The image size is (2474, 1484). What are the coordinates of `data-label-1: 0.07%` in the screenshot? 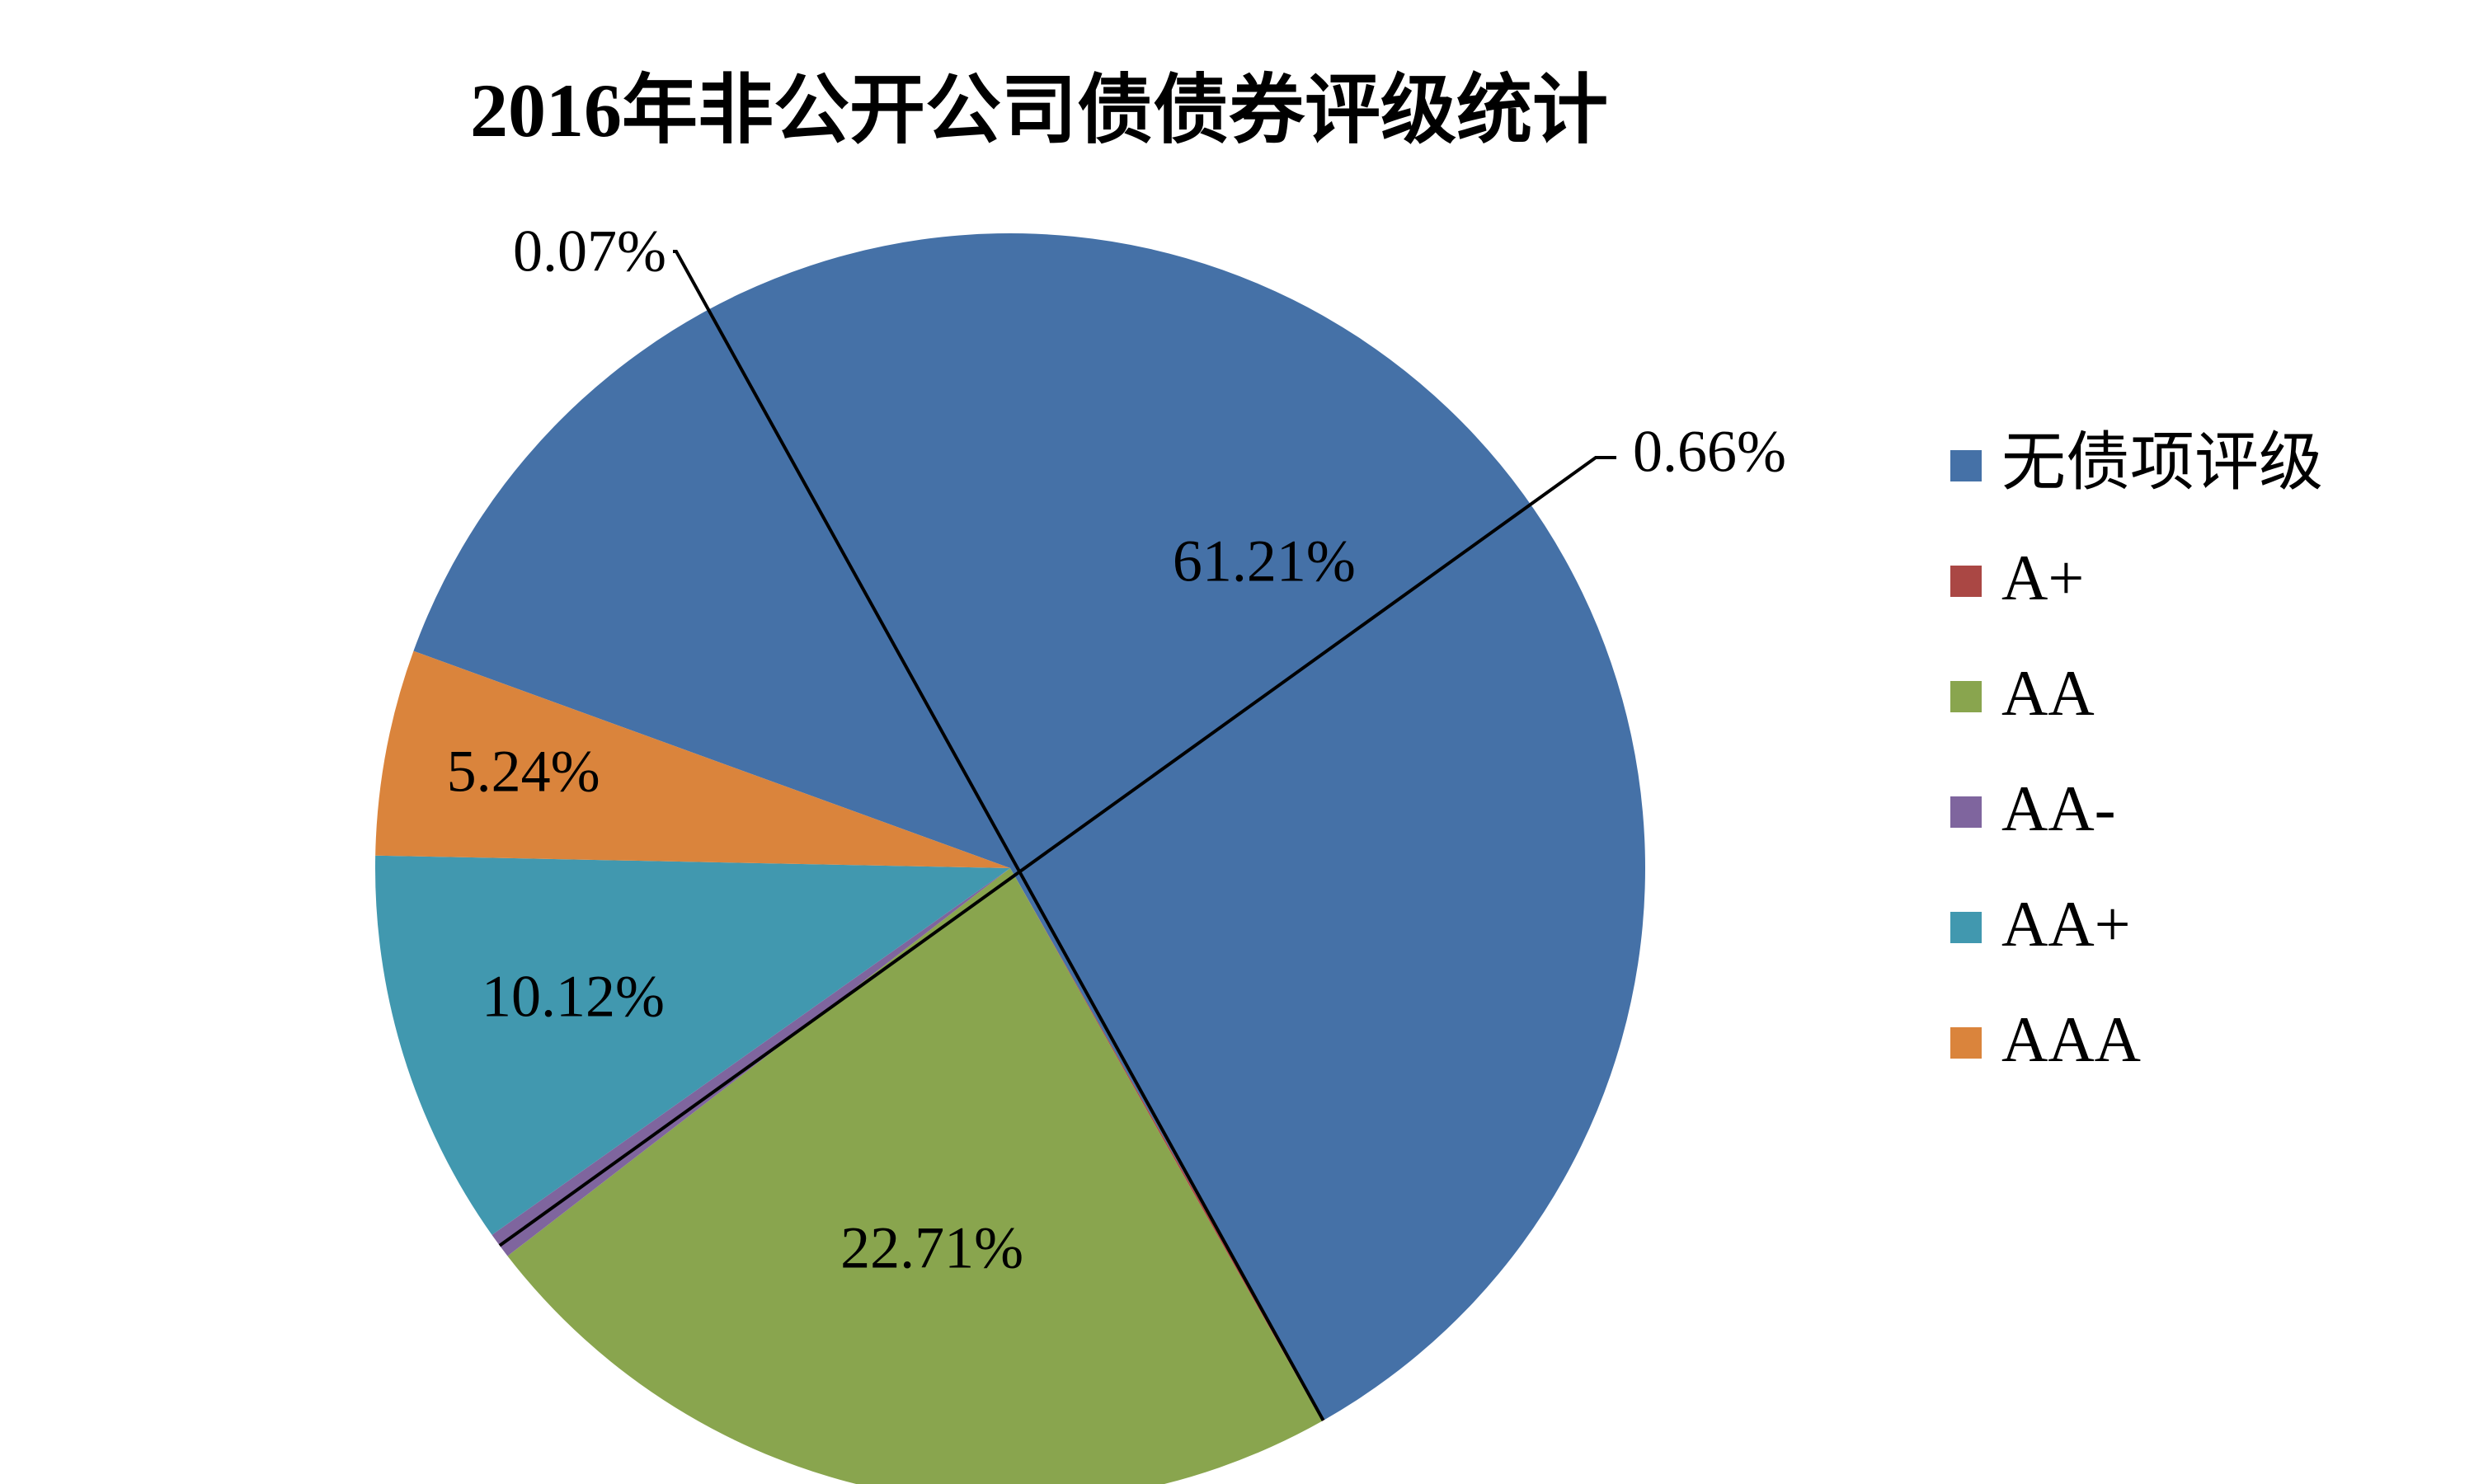 It's located at (589, 251).